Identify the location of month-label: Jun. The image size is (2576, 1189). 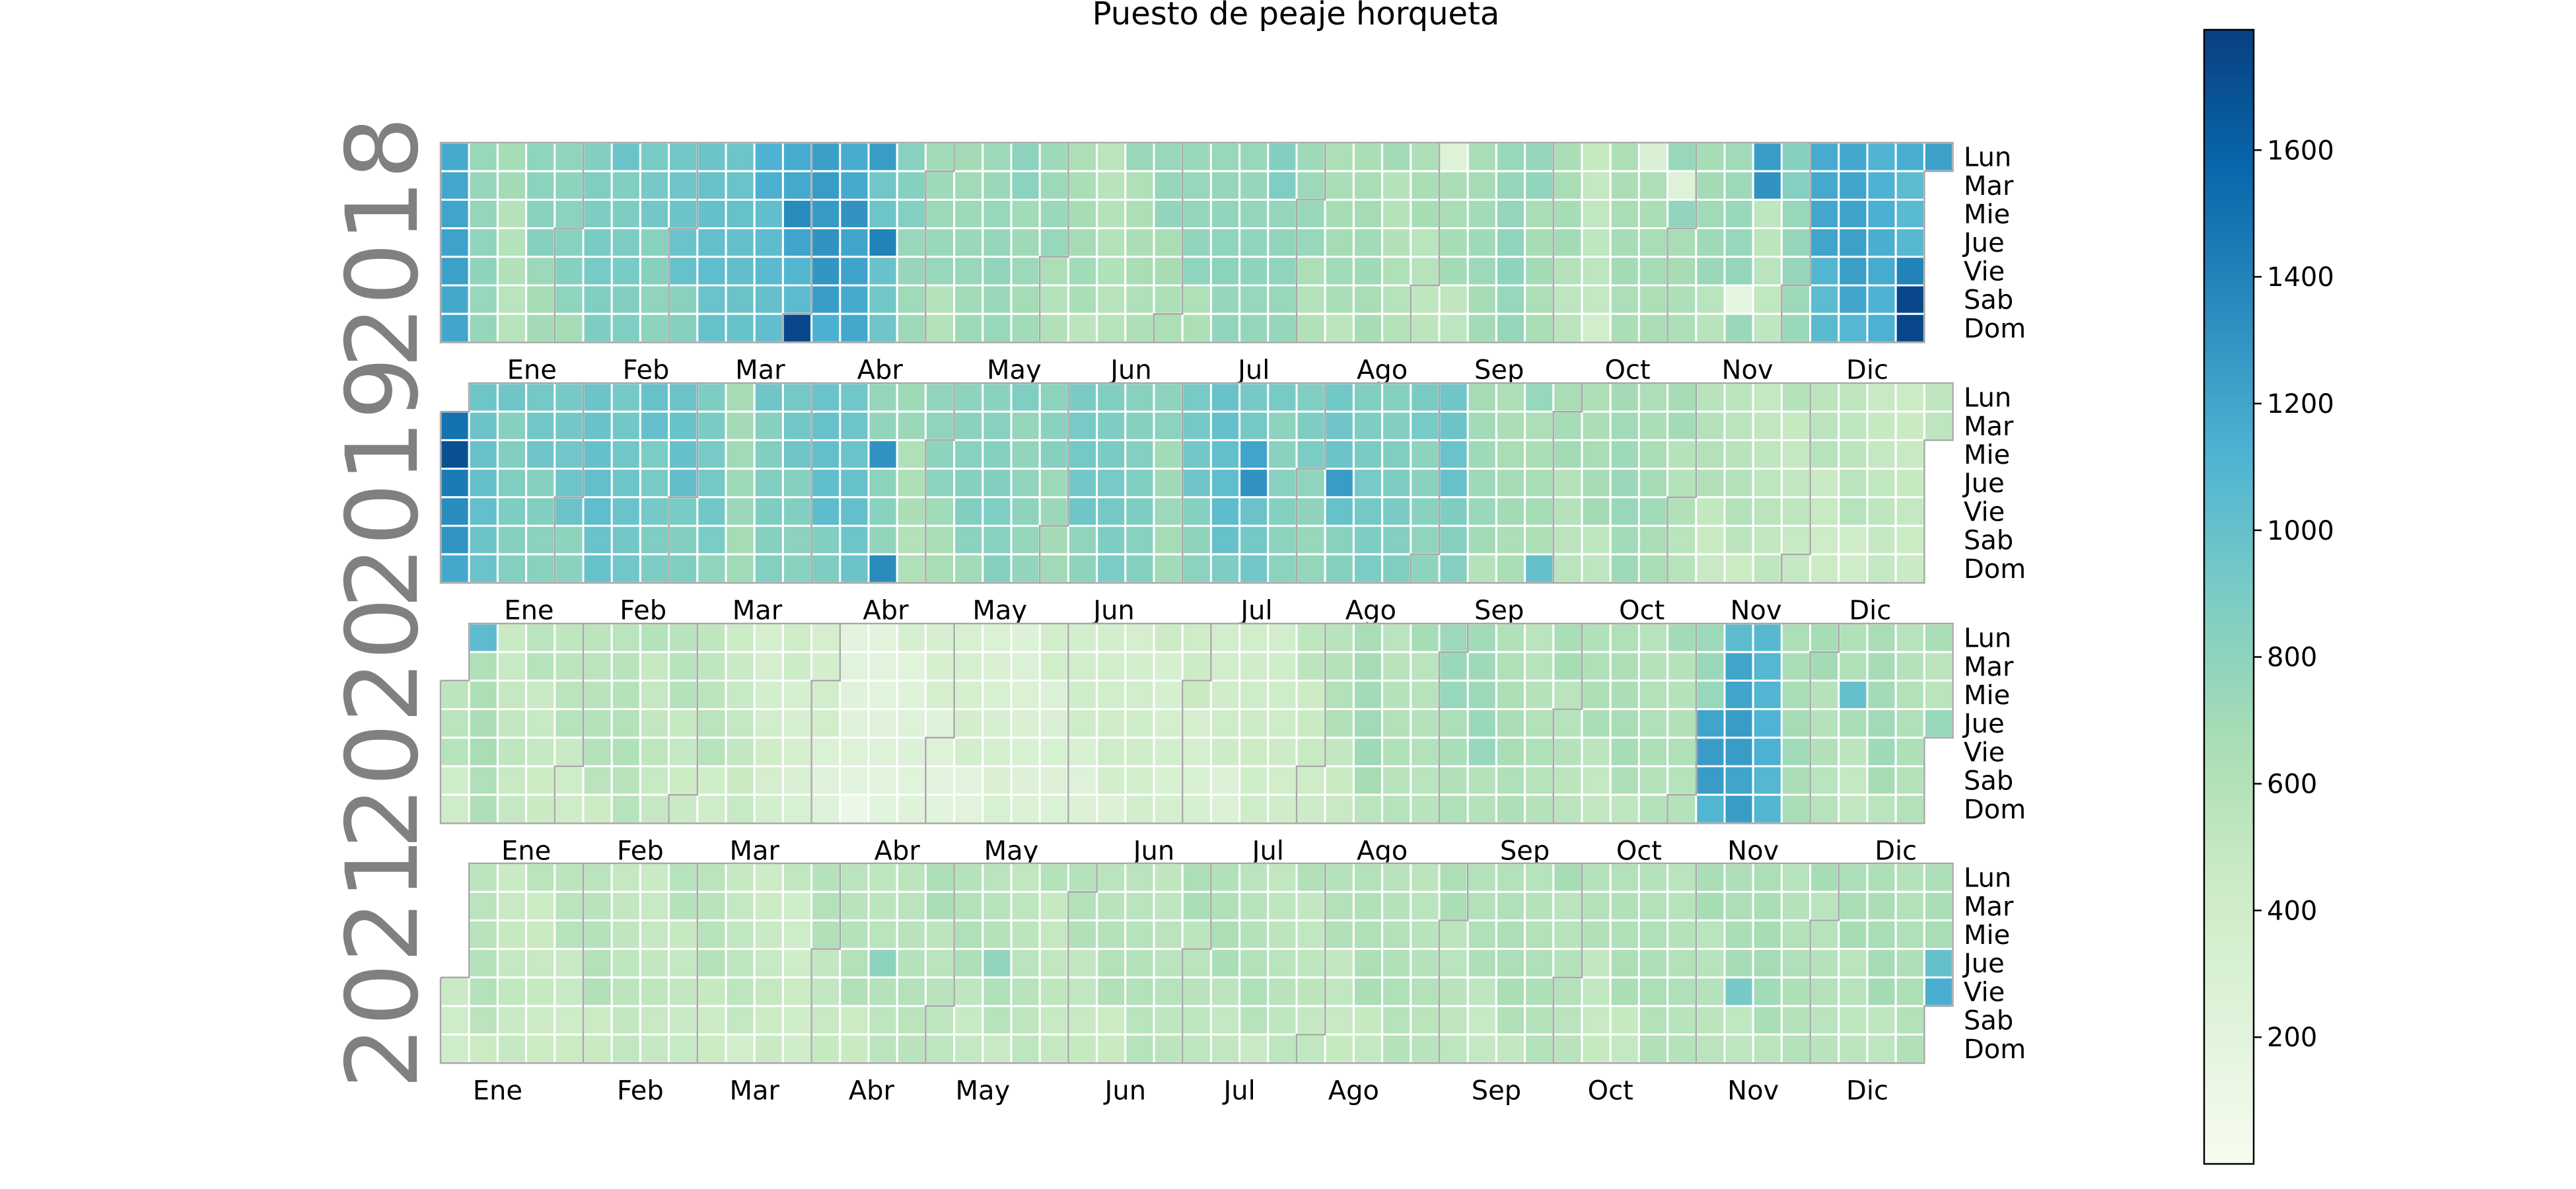
(1113, 610).